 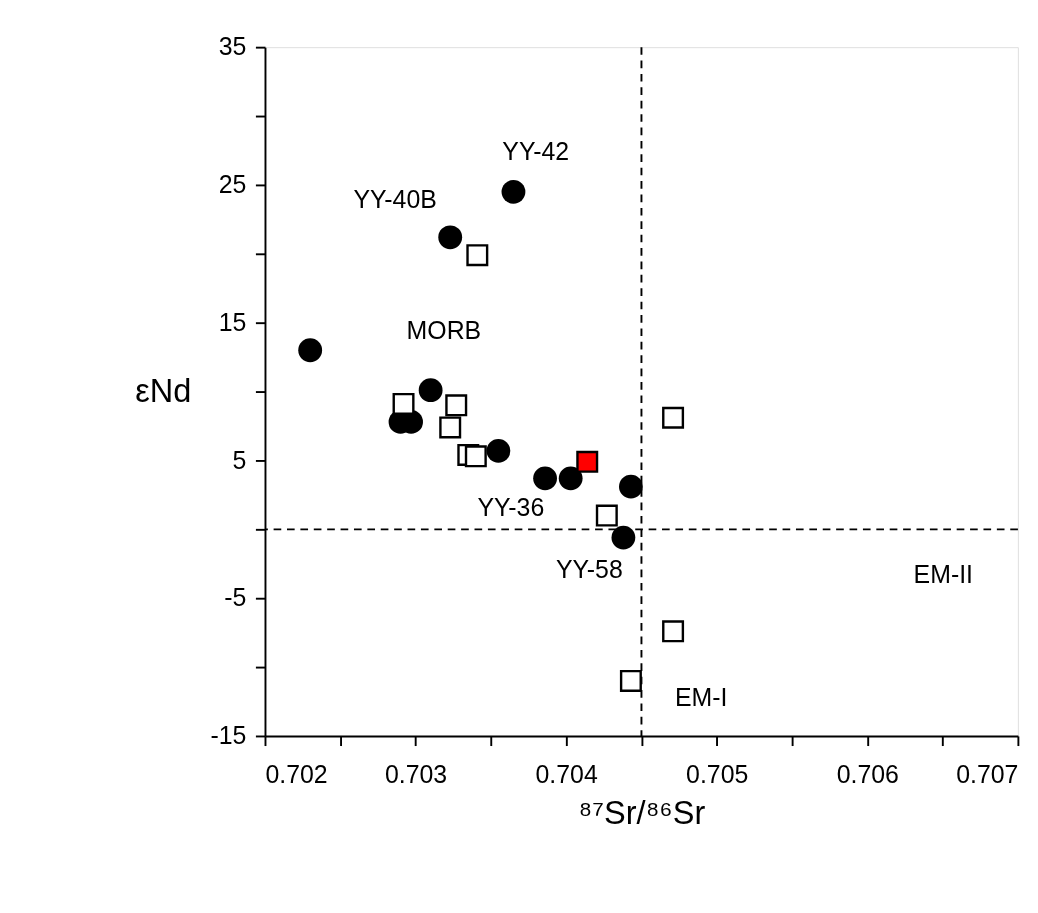 What do you see at coordinates (987, 774) in the screenshot?
I see `x-tick-label: 0.707` at bounding box center [987, 774].